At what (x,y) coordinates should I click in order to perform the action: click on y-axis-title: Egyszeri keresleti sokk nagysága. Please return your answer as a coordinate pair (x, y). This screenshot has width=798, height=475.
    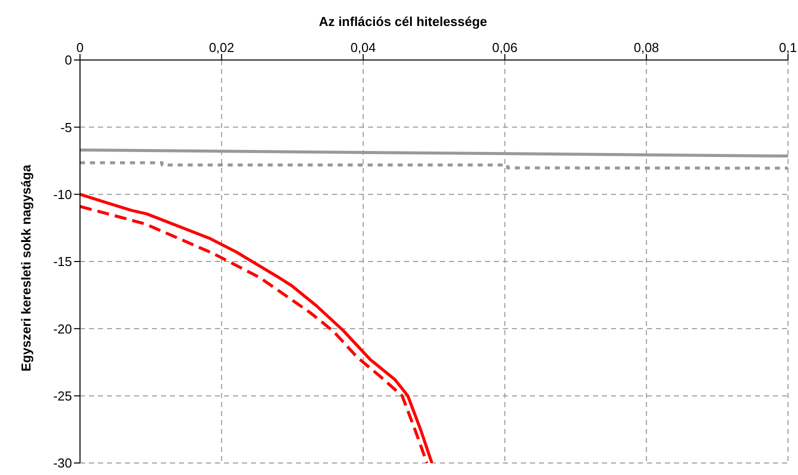
    Looking at the image, I should click on (26, 268).